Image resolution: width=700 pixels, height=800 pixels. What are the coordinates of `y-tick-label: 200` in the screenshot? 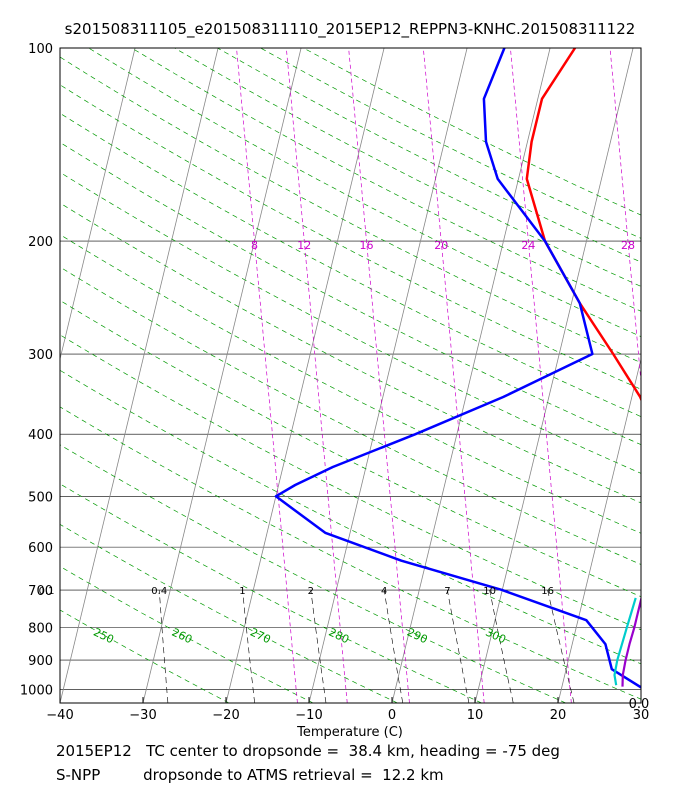 It's located at (40, 242).